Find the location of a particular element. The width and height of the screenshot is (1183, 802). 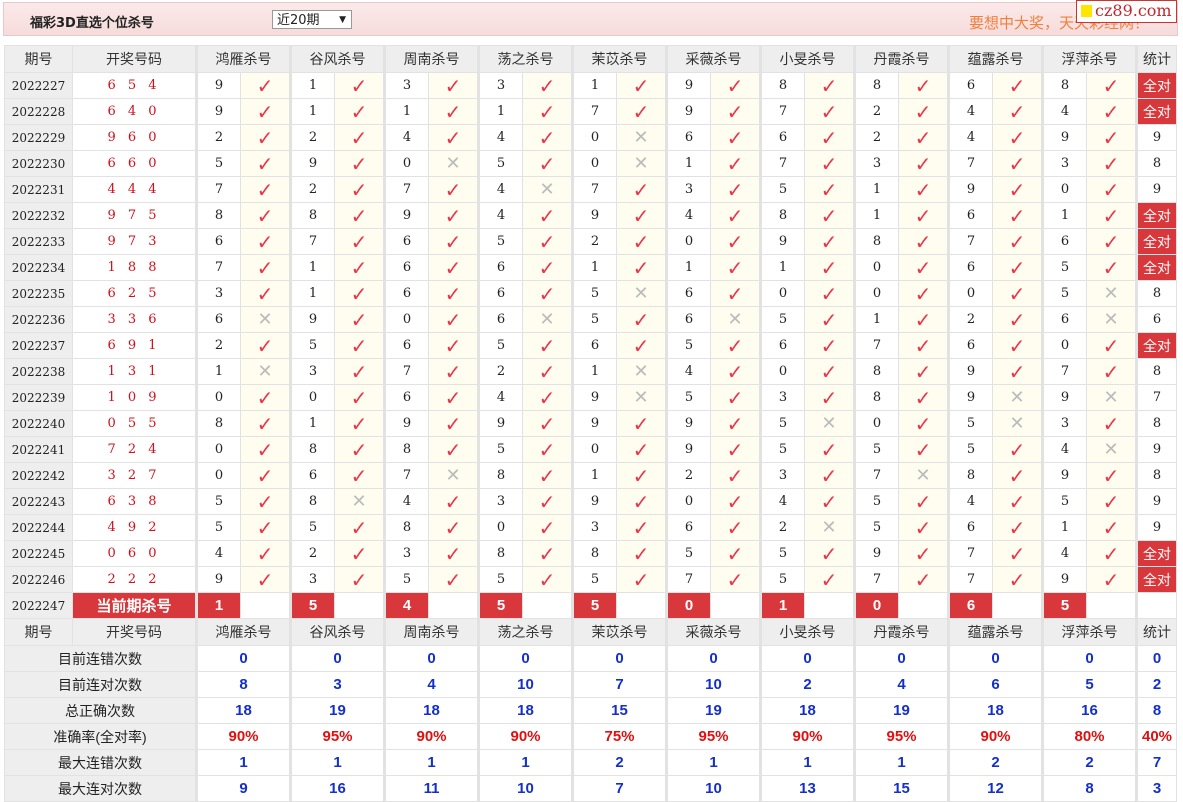

stats-value: 10 is located at coordinates (525, 684).